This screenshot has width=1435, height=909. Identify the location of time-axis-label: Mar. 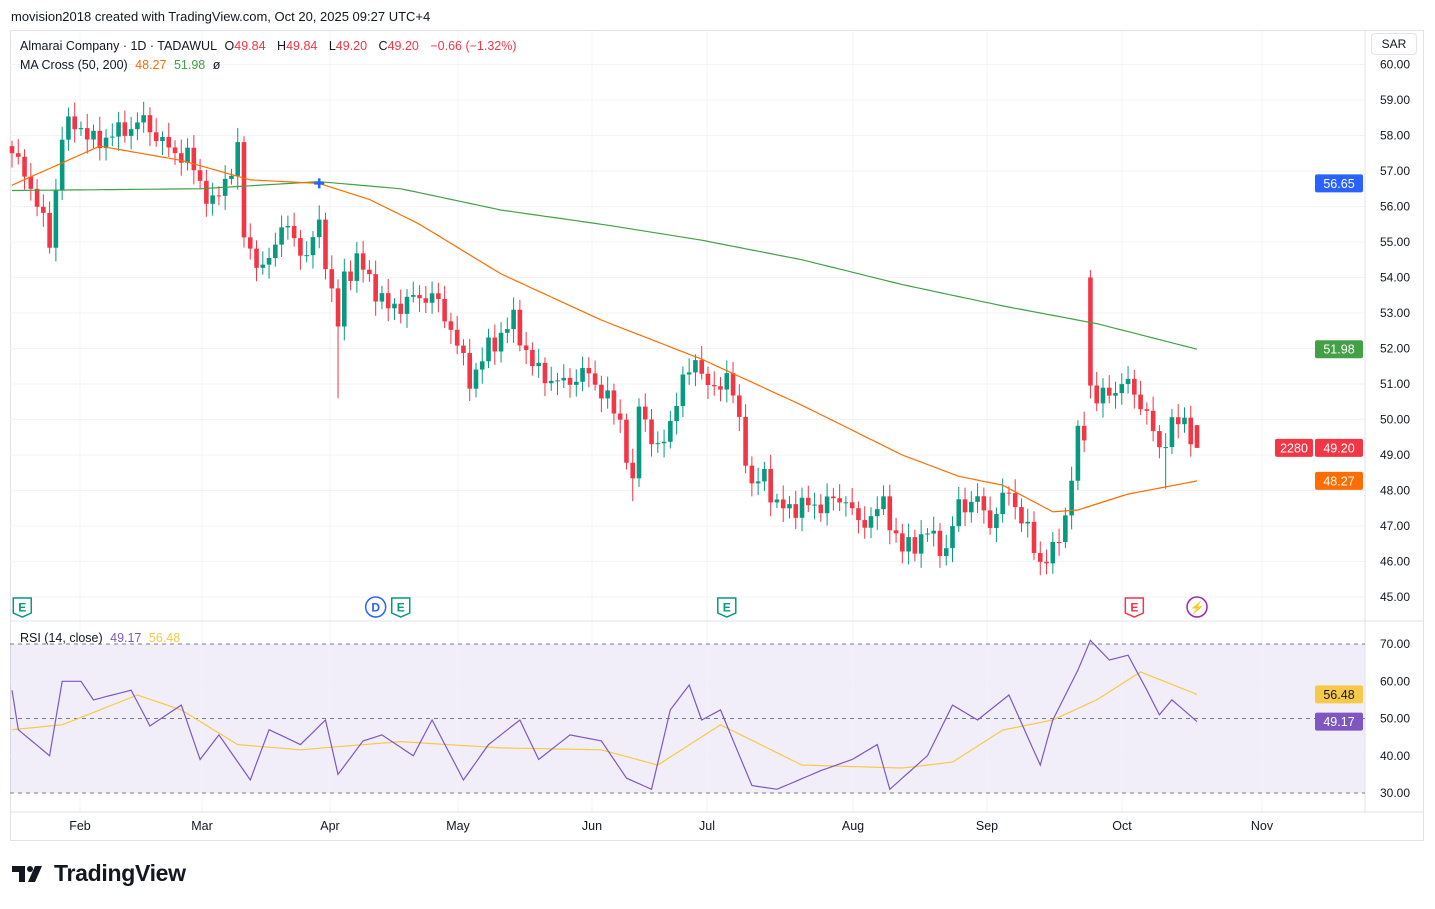
(202, 826).